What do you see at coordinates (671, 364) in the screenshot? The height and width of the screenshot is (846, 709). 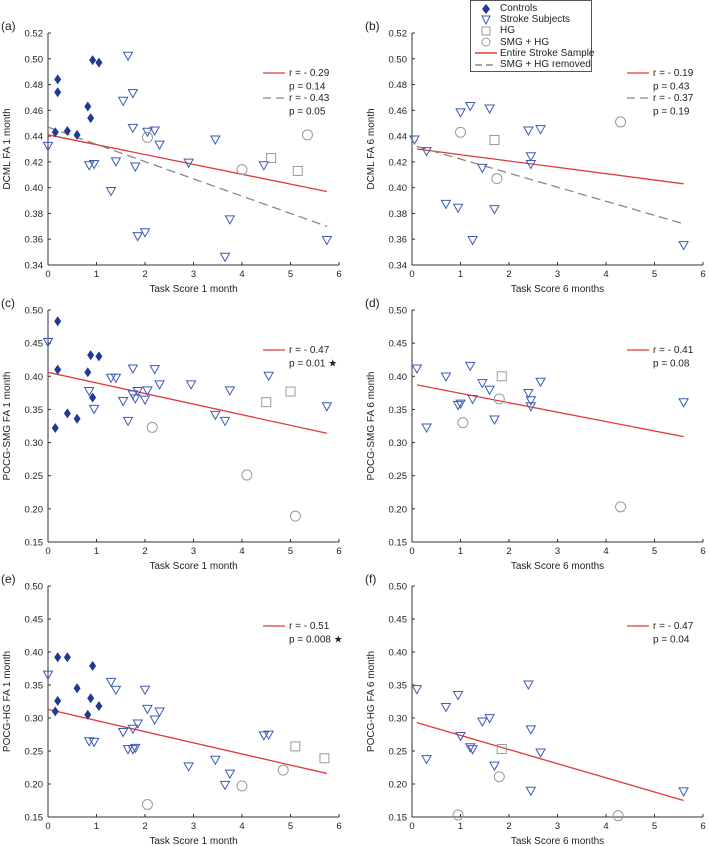 I see `stats-entire-text: p = 0.08` at bounding box center [671, 364].